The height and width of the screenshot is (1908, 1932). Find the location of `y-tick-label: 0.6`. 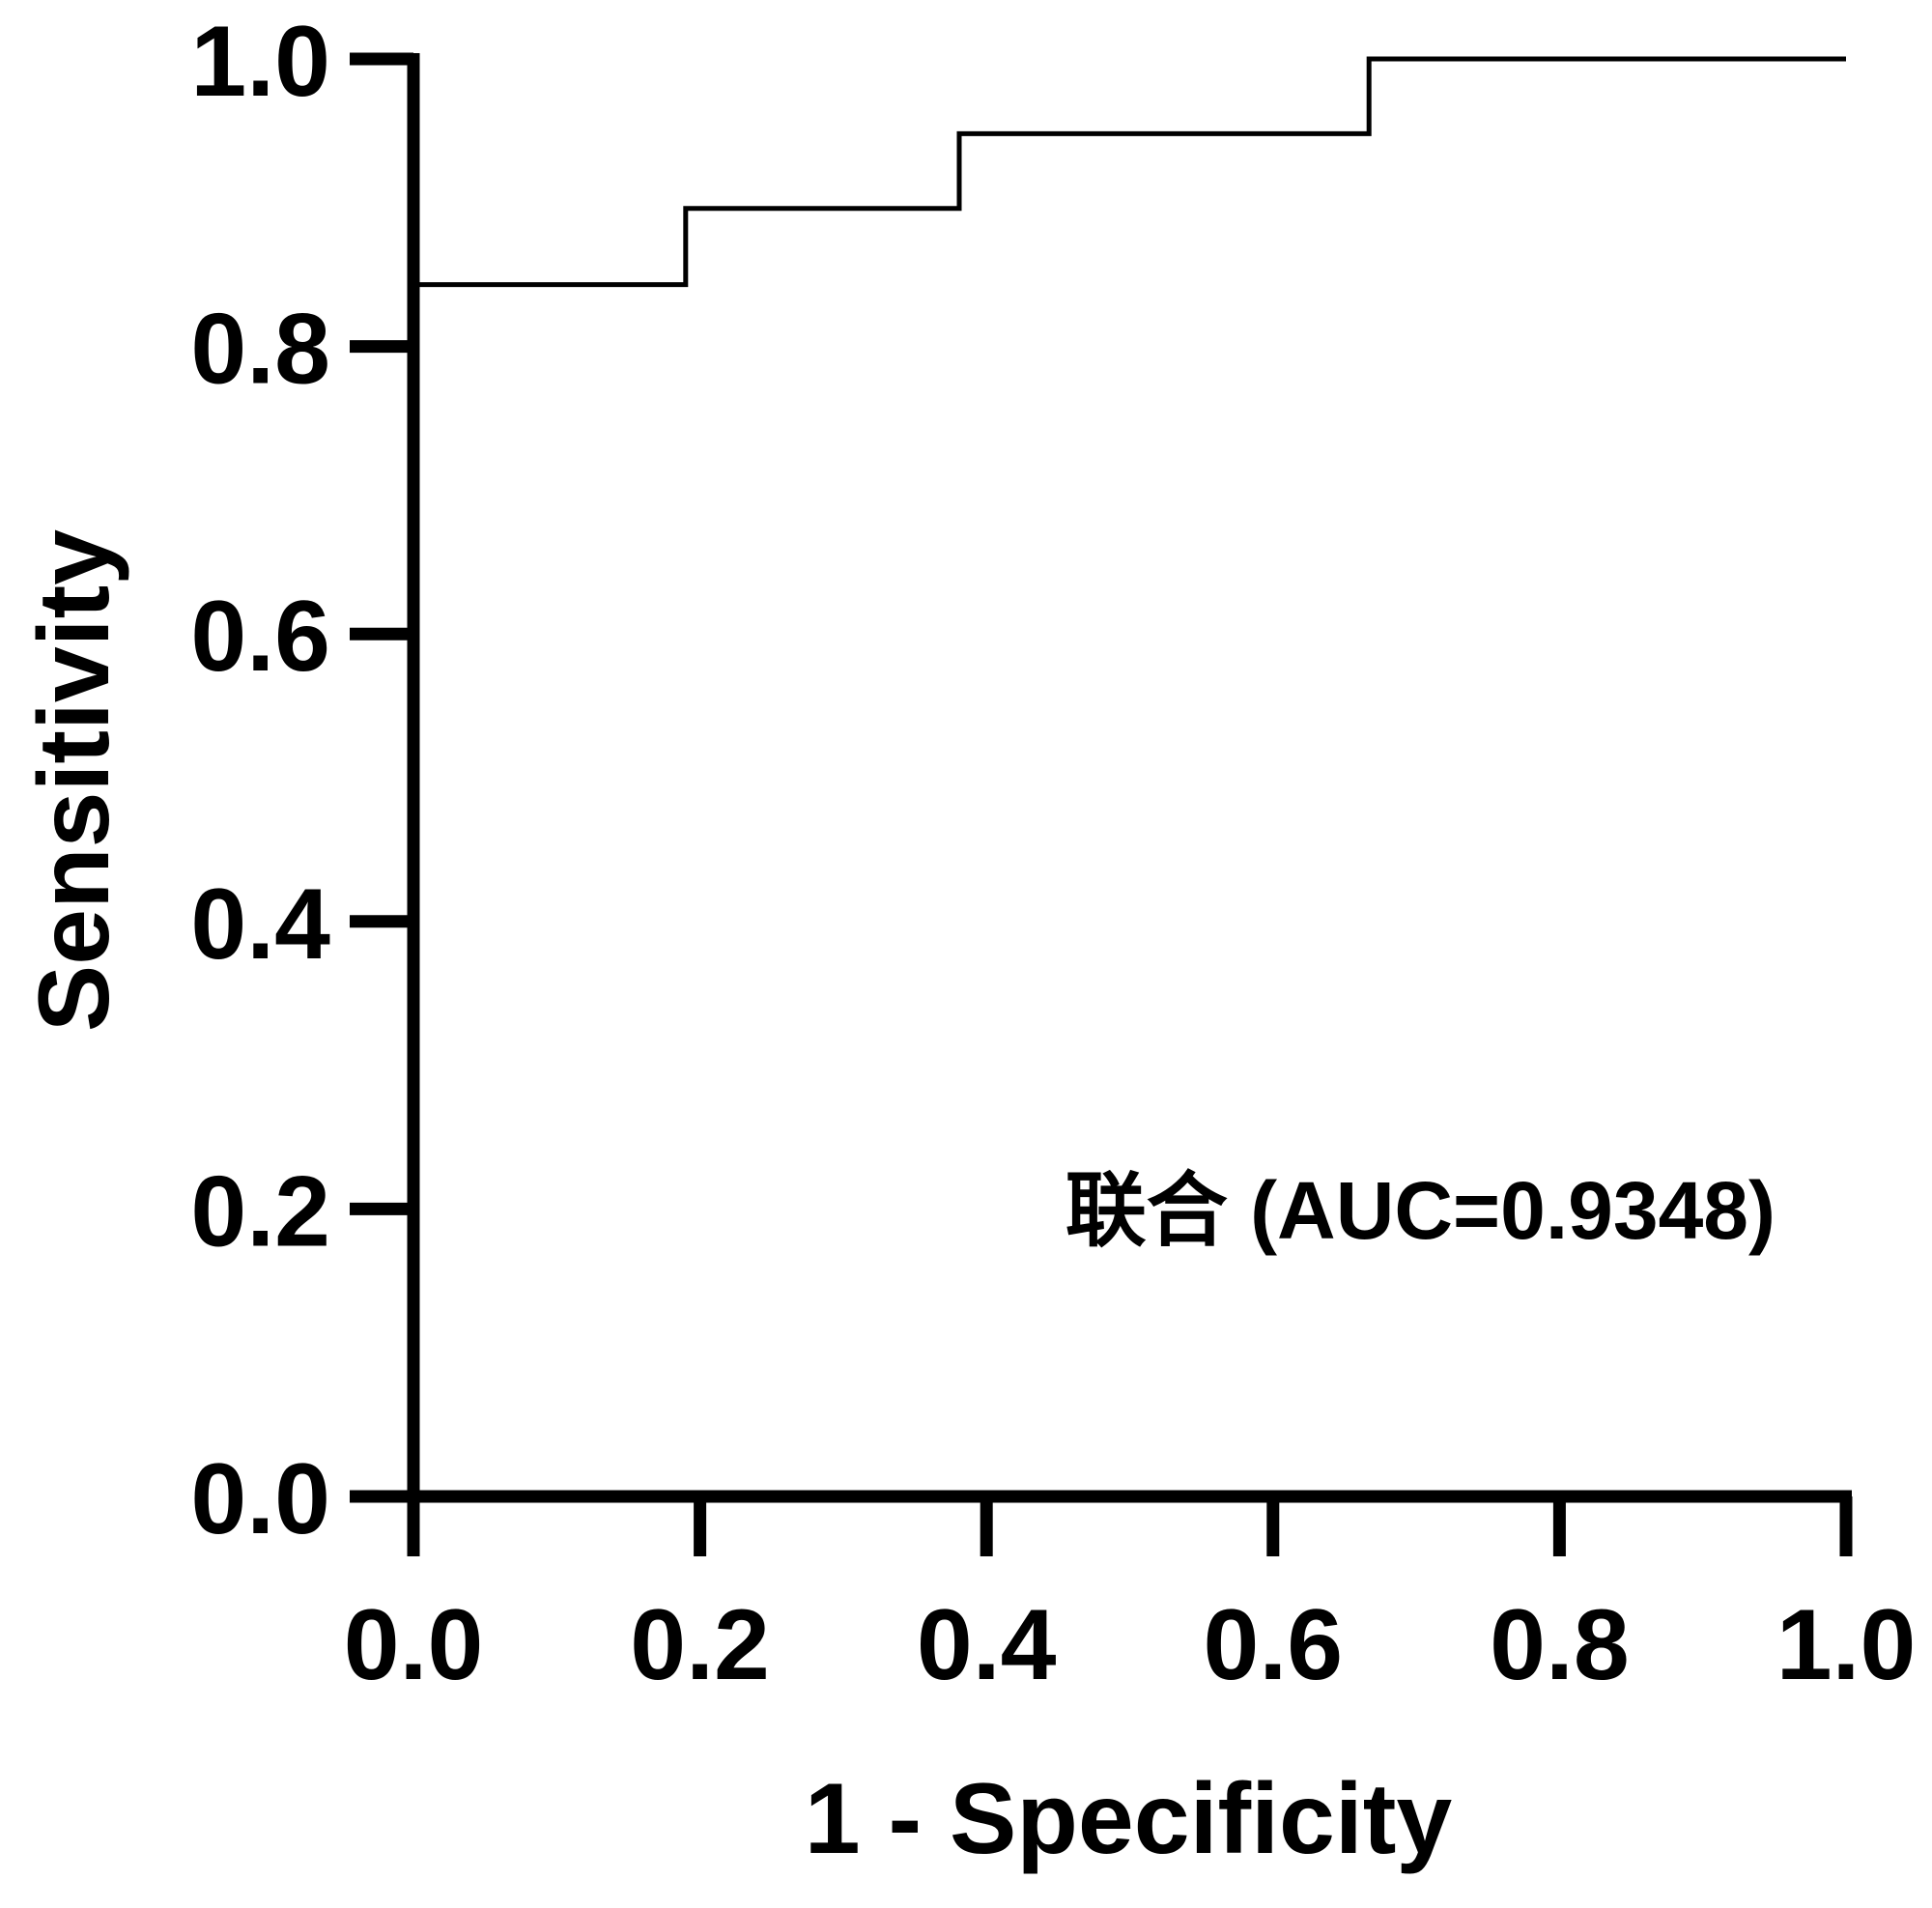

y-tick-label: 0.6 is located at coordinates (260, 637).